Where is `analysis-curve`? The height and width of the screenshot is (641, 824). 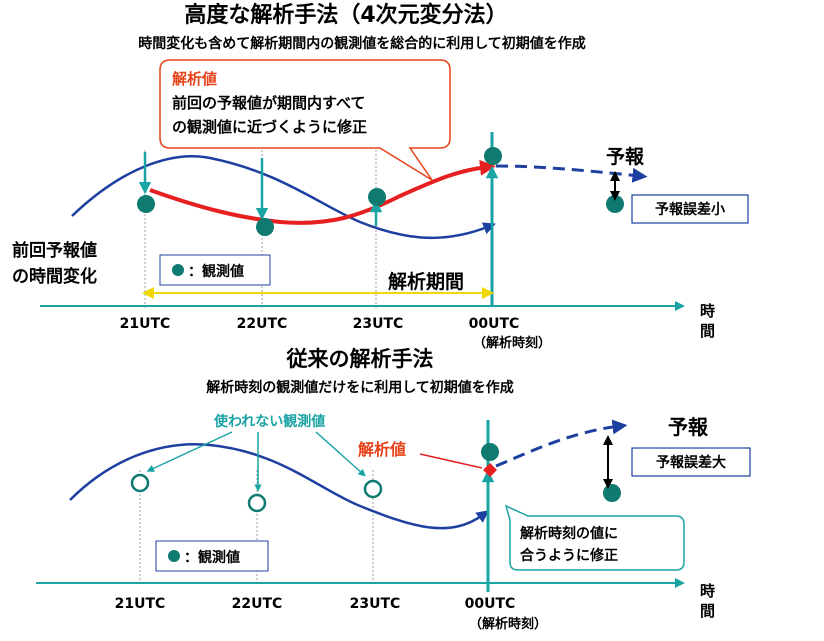
analysis-curve is located at coordinates (322, 192).